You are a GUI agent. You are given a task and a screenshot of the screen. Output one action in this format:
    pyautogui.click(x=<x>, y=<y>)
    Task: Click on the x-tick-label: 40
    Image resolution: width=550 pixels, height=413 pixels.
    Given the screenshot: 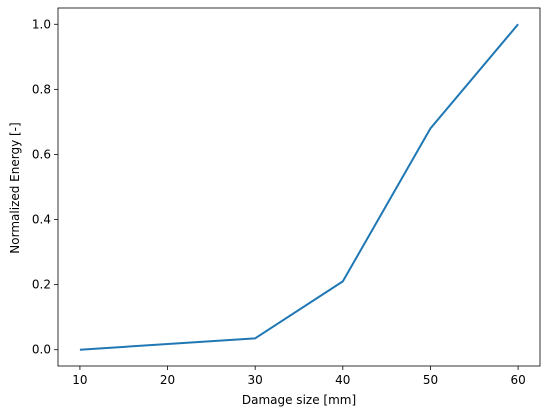 What is the action you would take?
    pyautogui.click(x=342, y=380)
    